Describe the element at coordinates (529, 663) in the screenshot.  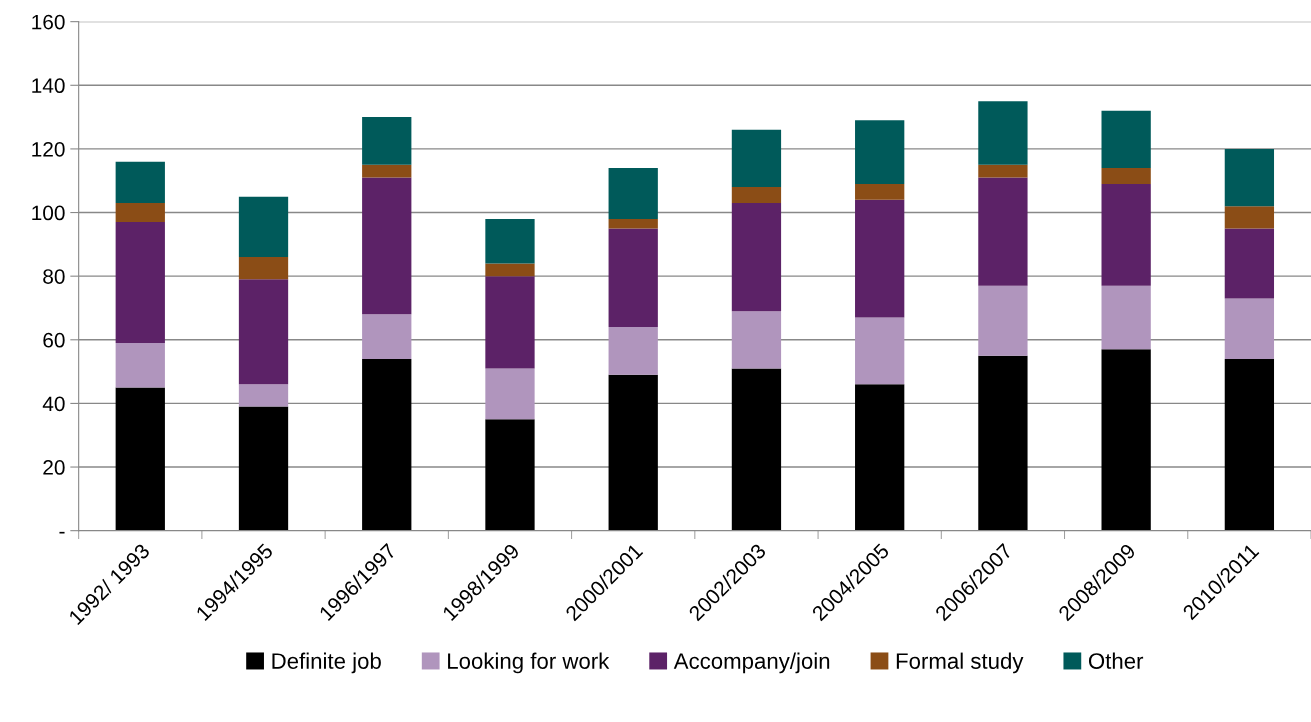
I see `legend-label: Looking for work` at that location.